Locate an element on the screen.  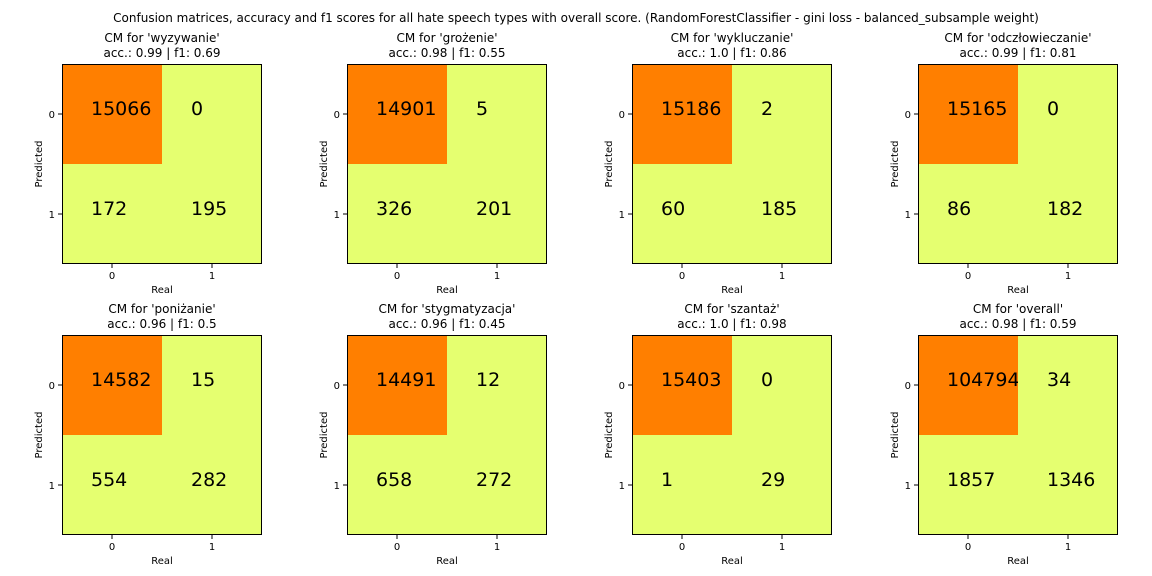
cm-cell-value: 15066 is located at coordinates (121, 109).